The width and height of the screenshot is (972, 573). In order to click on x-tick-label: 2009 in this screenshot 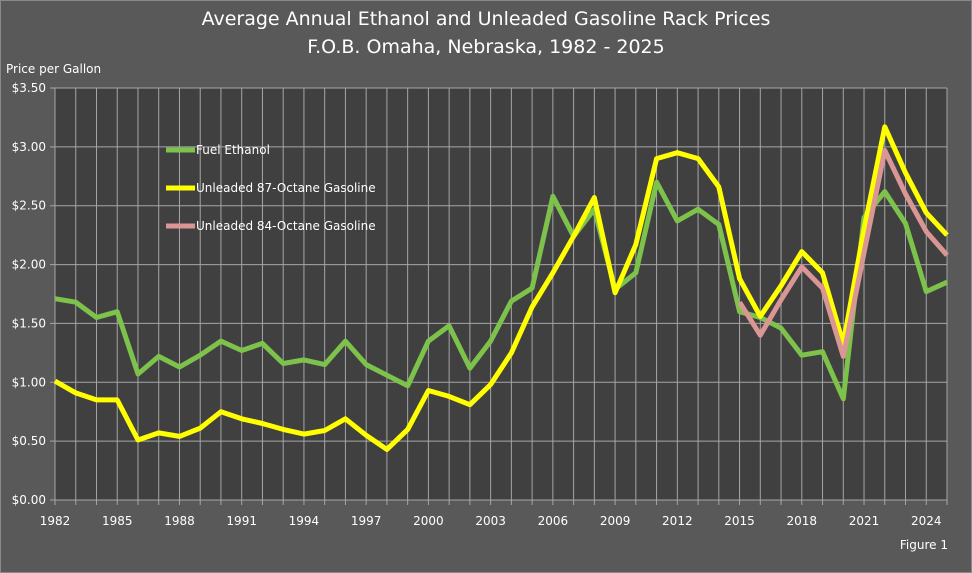, I will do `click(615, 521)`.